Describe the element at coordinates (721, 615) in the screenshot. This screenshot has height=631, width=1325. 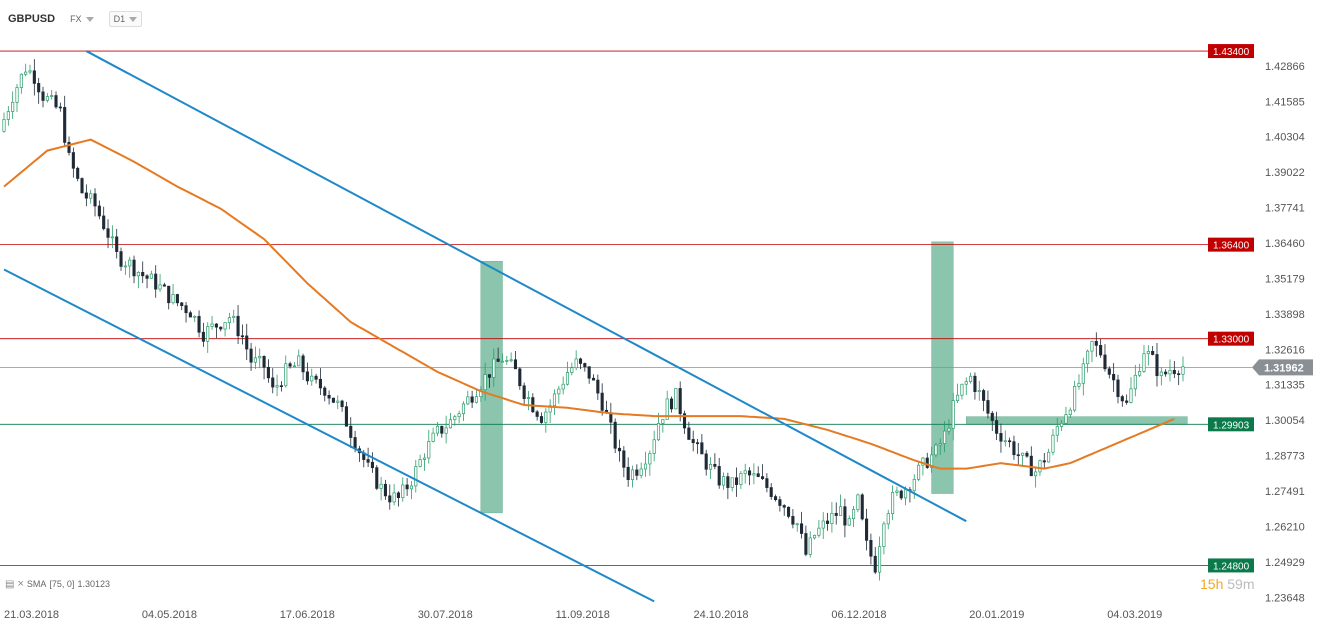
I see `x-tick-label: 24.10.2018` at that location.